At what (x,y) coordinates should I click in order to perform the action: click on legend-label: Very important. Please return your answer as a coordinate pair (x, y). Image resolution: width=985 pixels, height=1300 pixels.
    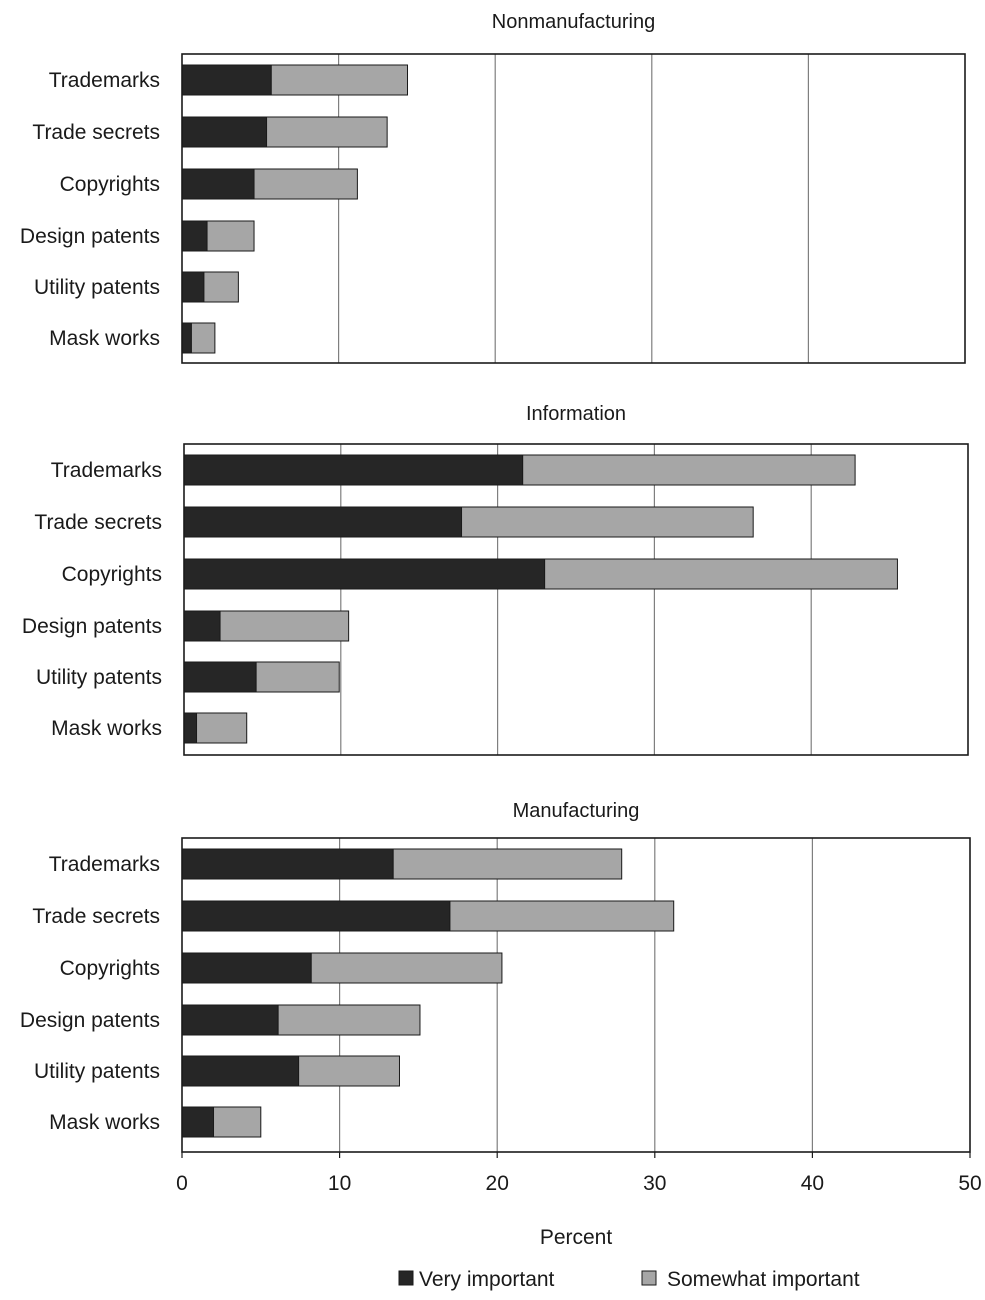
    Looking at the image, I should click on (487, 1279).